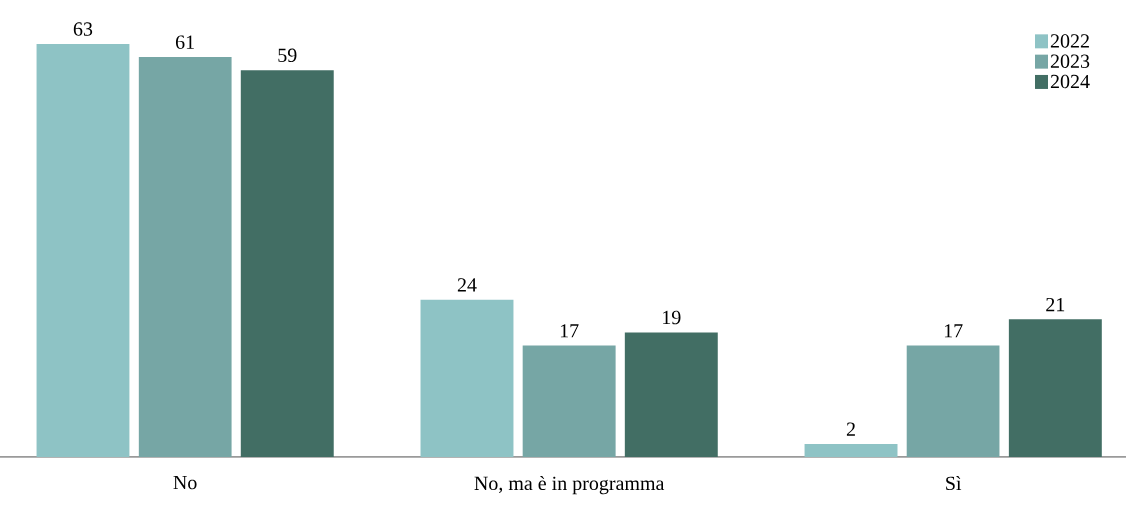 Image resolution: width=1126 pixels, height=509 pixels. Describe the element at coordinates (850, 429) in the screenshot. I see `data-label: 2` at that location.